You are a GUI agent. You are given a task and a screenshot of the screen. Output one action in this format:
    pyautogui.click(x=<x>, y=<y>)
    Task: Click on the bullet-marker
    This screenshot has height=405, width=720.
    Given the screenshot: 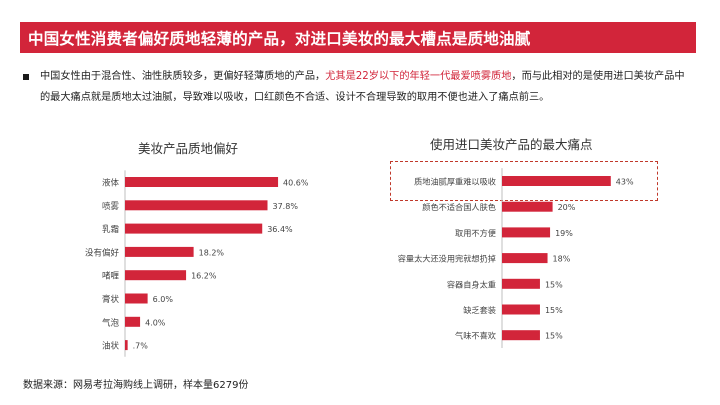 What is the action you would take?
    pyautogui.click(x=26, y=77)
    